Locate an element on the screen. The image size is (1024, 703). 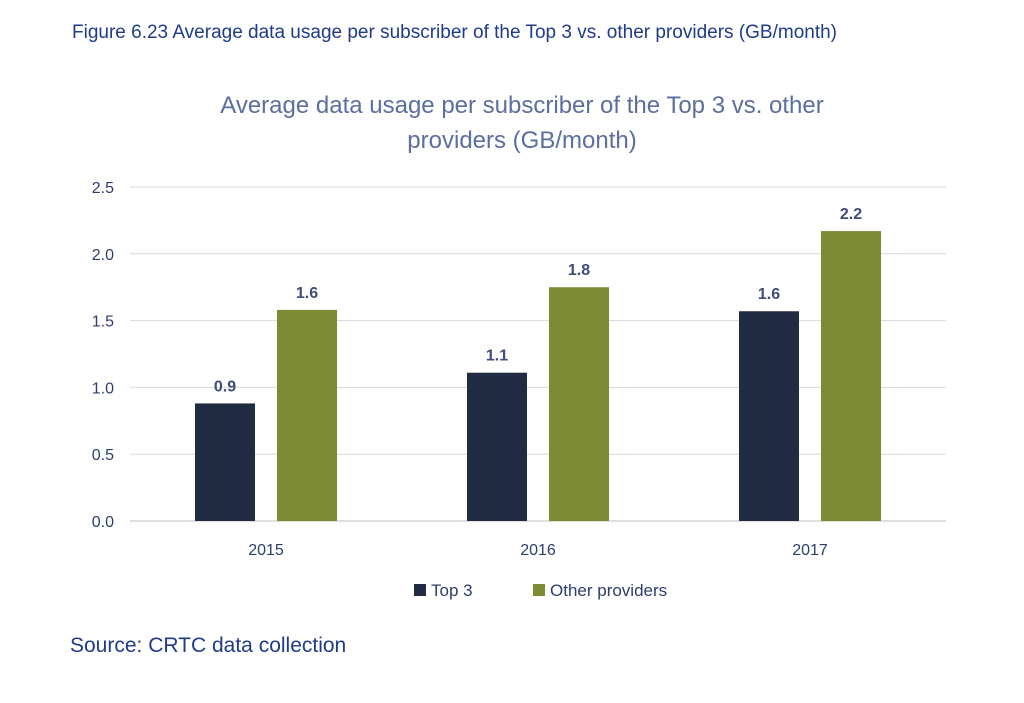
y-tick-label: 1.5 is located at coordinates (103, 322).